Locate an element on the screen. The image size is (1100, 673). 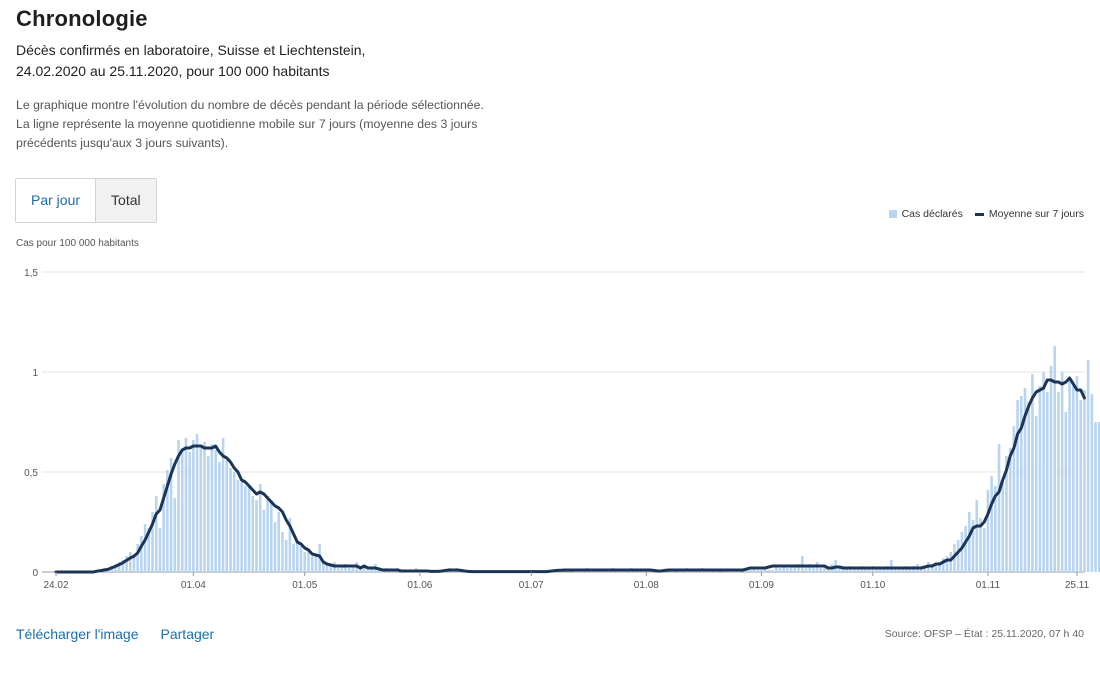
line-swatch-icon is located at coordinates (979, 214).